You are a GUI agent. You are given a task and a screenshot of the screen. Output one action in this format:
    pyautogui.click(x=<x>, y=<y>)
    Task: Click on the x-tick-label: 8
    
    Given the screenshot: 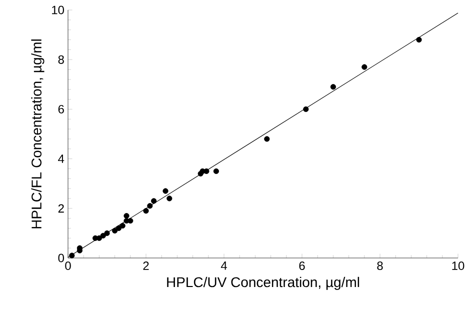 What is the action you would take?
    pyautogui.click(x=380, y=266)
    